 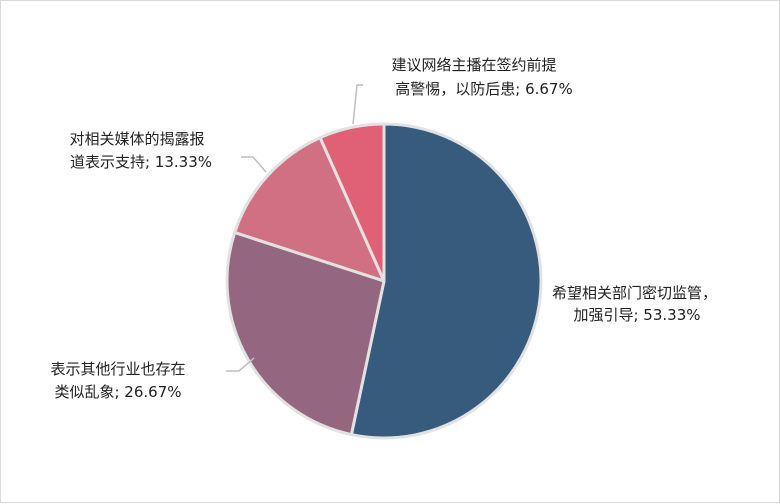 I want to click on slice-label-1-line-2: 加强引导; 53.33%, so click(x=636, y=315).